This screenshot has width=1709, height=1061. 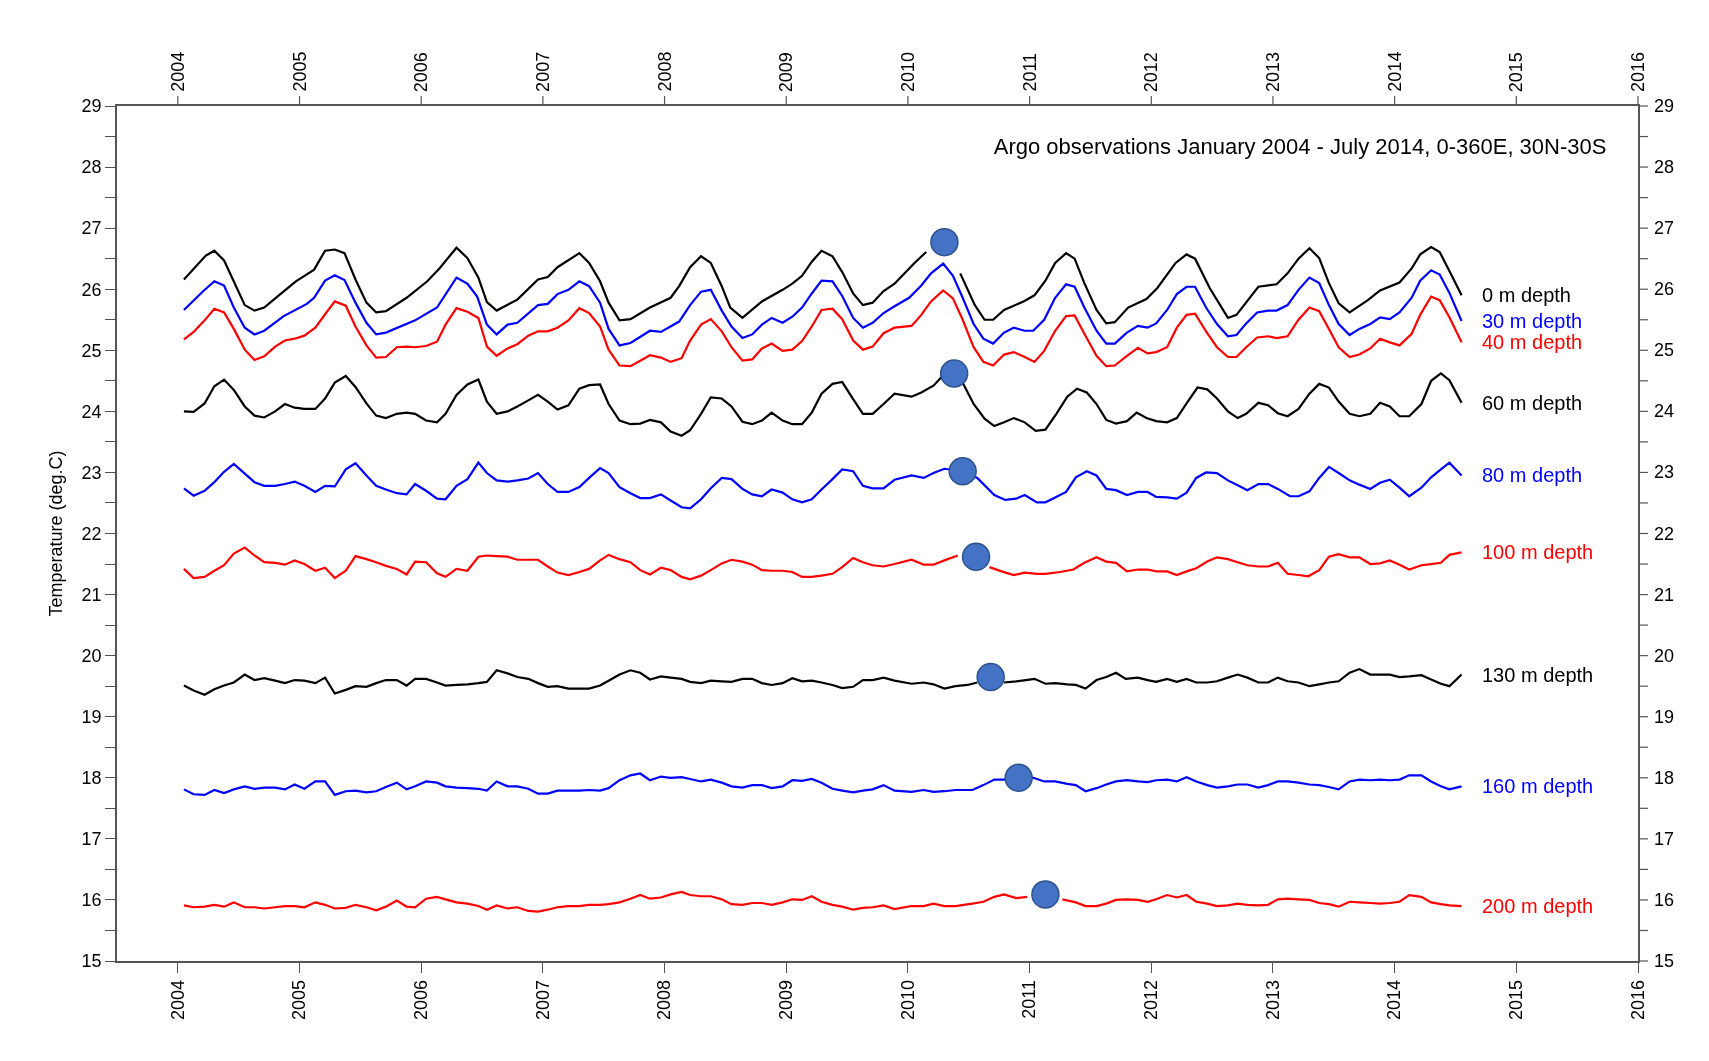 What do you see at coordinates (1151, 999) in the screenshot?
I see `x2-tick-label: 2012` at bounding box center [1151, 999].